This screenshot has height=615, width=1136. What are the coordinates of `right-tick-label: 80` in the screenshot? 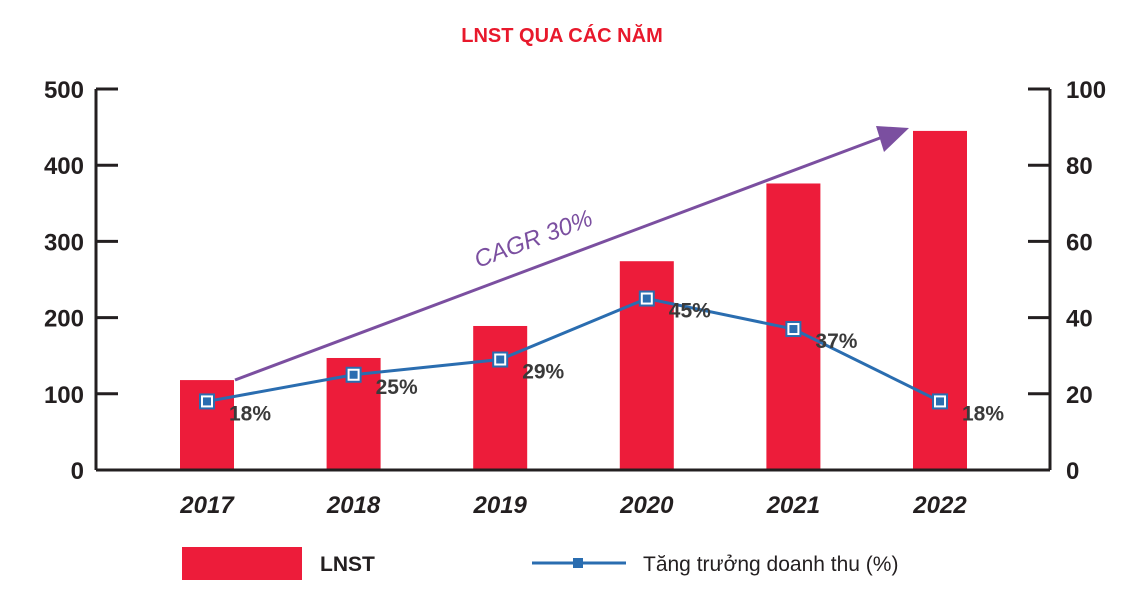 It's located at (1079, 166).